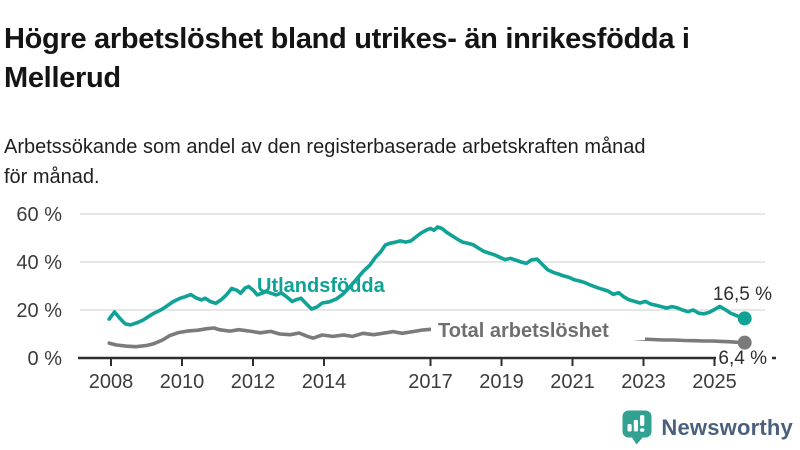 The width and height of the screenshot is (800, 450). I want to click on series-label-total-arbetsloshet: Total arbetslöshet, so click(523, 331).